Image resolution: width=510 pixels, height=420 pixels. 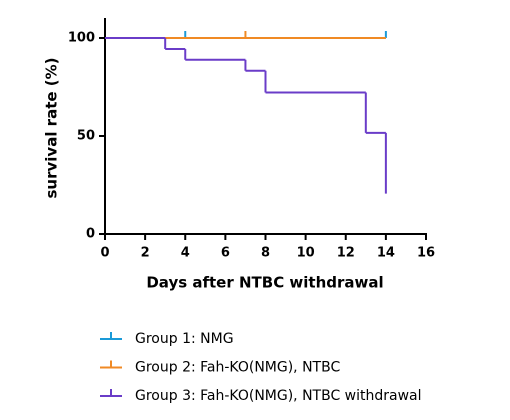 I want to click on x-tick-label: 10, so click(x=306, y=253).